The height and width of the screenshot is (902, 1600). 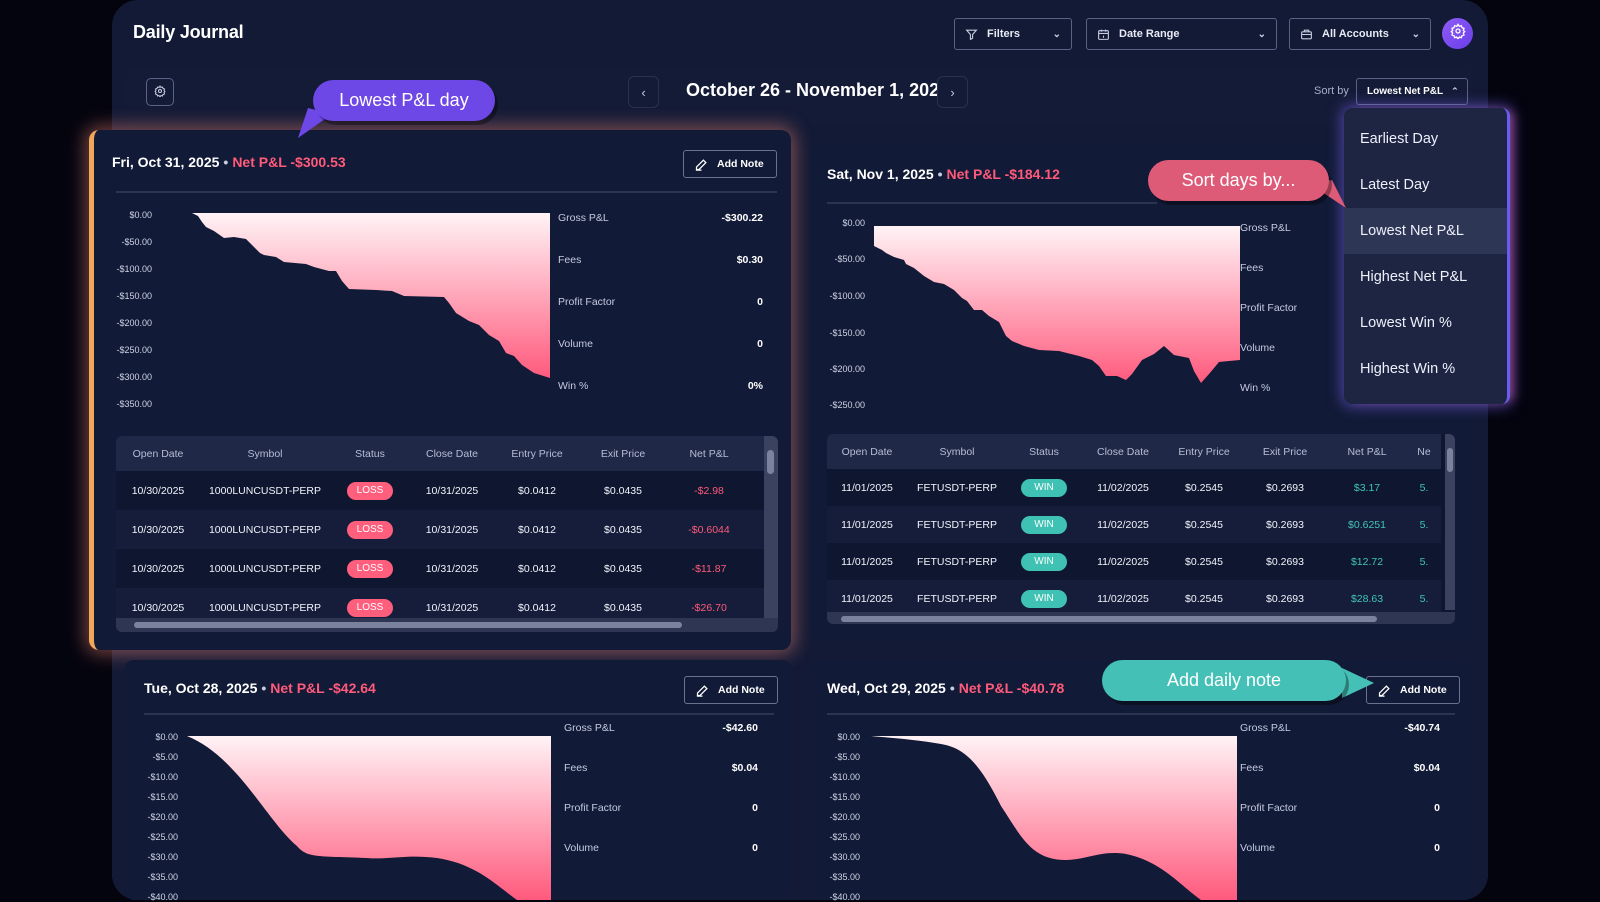 I want to click on net-pnl: $12.72, so click(x=1367, y=561).